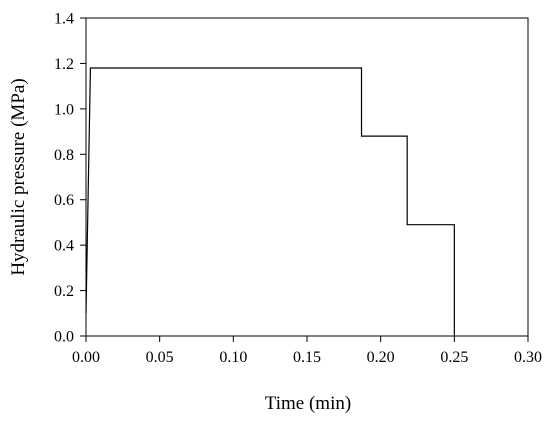 Image resolution: width=550 pixels, height=422 pixels. Describe the element at coordinates (64, 19) in the screenshot. I see `y-tick-label: 1.4` at that location.